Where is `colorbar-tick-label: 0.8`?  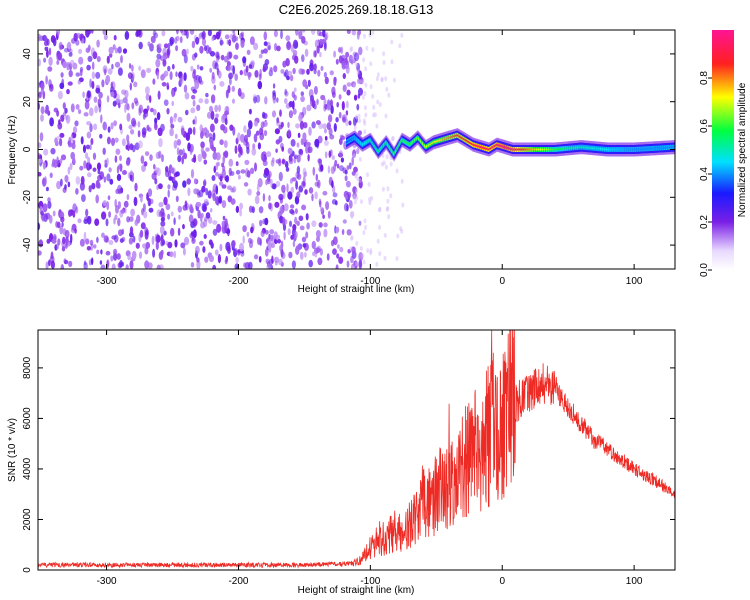
colorbar-tick-label: 0.8 is located at coordinates (704, 78).